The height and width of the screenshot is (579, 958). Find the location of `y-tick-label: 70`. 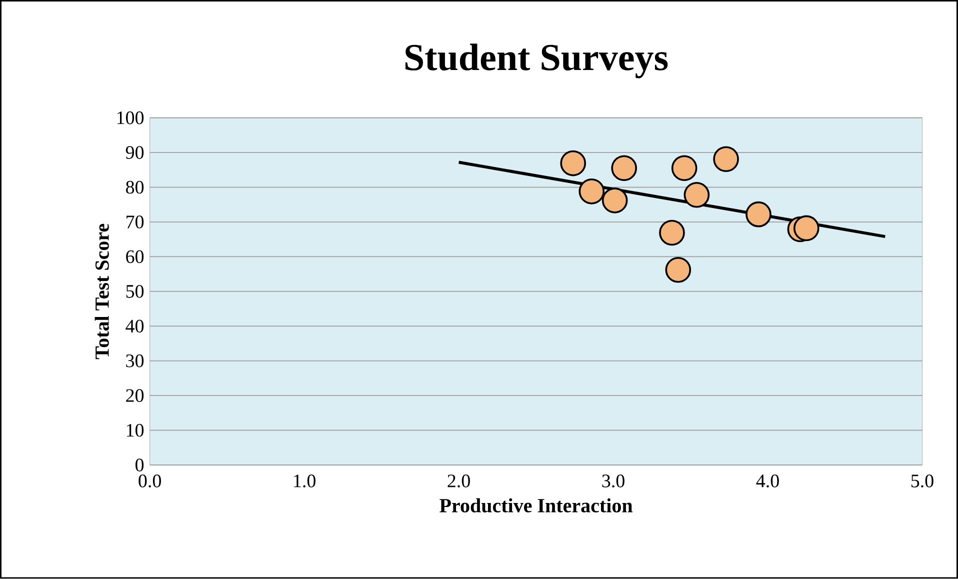

y-tick-label: 70 is located at coordinates (135, 222).